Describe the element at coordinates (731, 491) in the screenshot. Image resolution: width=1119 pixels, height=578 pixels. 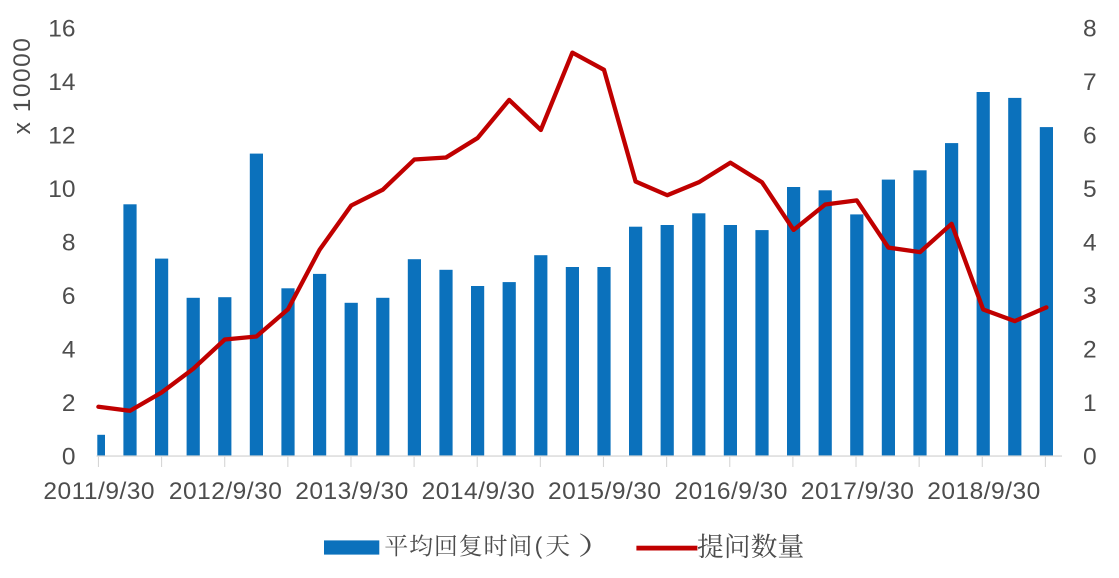
I see `svg-text: 2016/9/30` at that location.